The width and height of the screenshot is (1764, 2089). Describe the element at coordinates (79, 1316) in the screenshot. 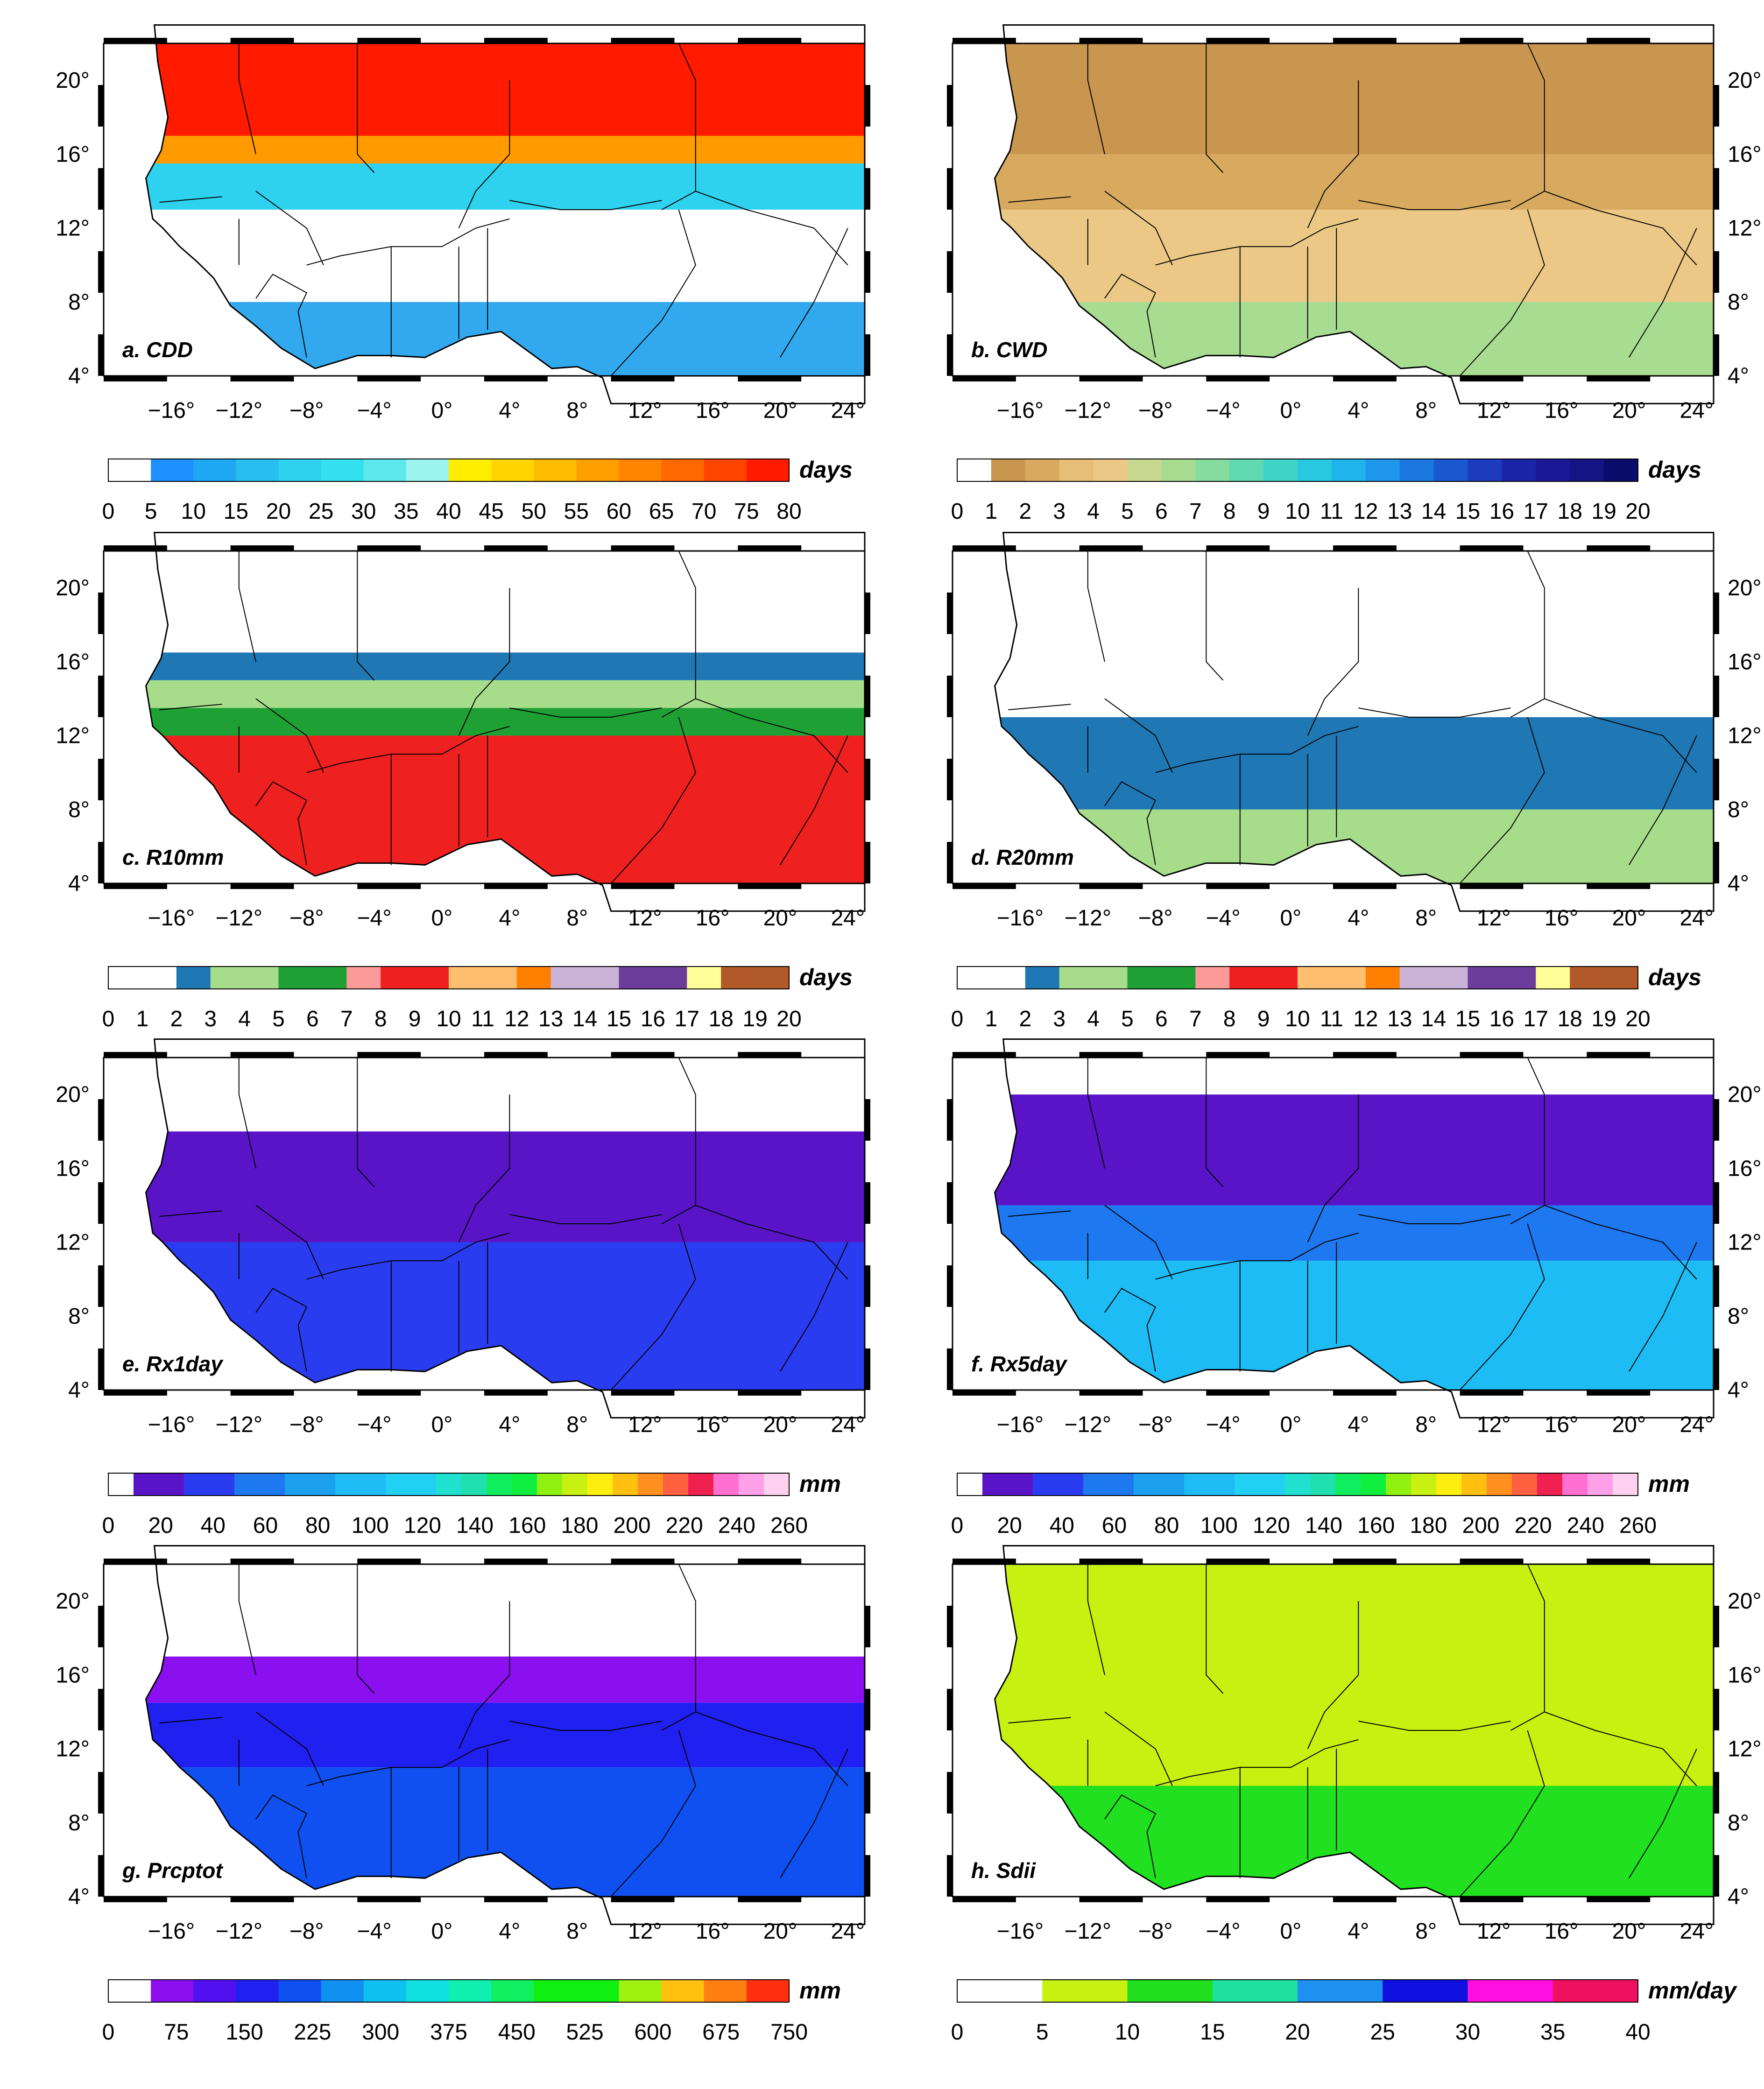

I see `lat-tick-label: 8°` at that location.